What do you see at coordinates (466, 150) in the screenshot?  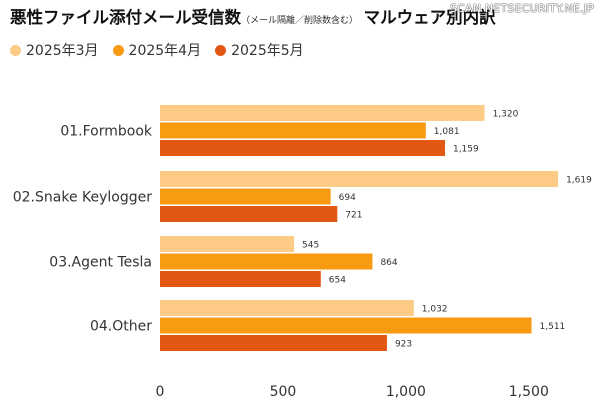 I see `data-label: 1,159` at bounding box center [466, 150].